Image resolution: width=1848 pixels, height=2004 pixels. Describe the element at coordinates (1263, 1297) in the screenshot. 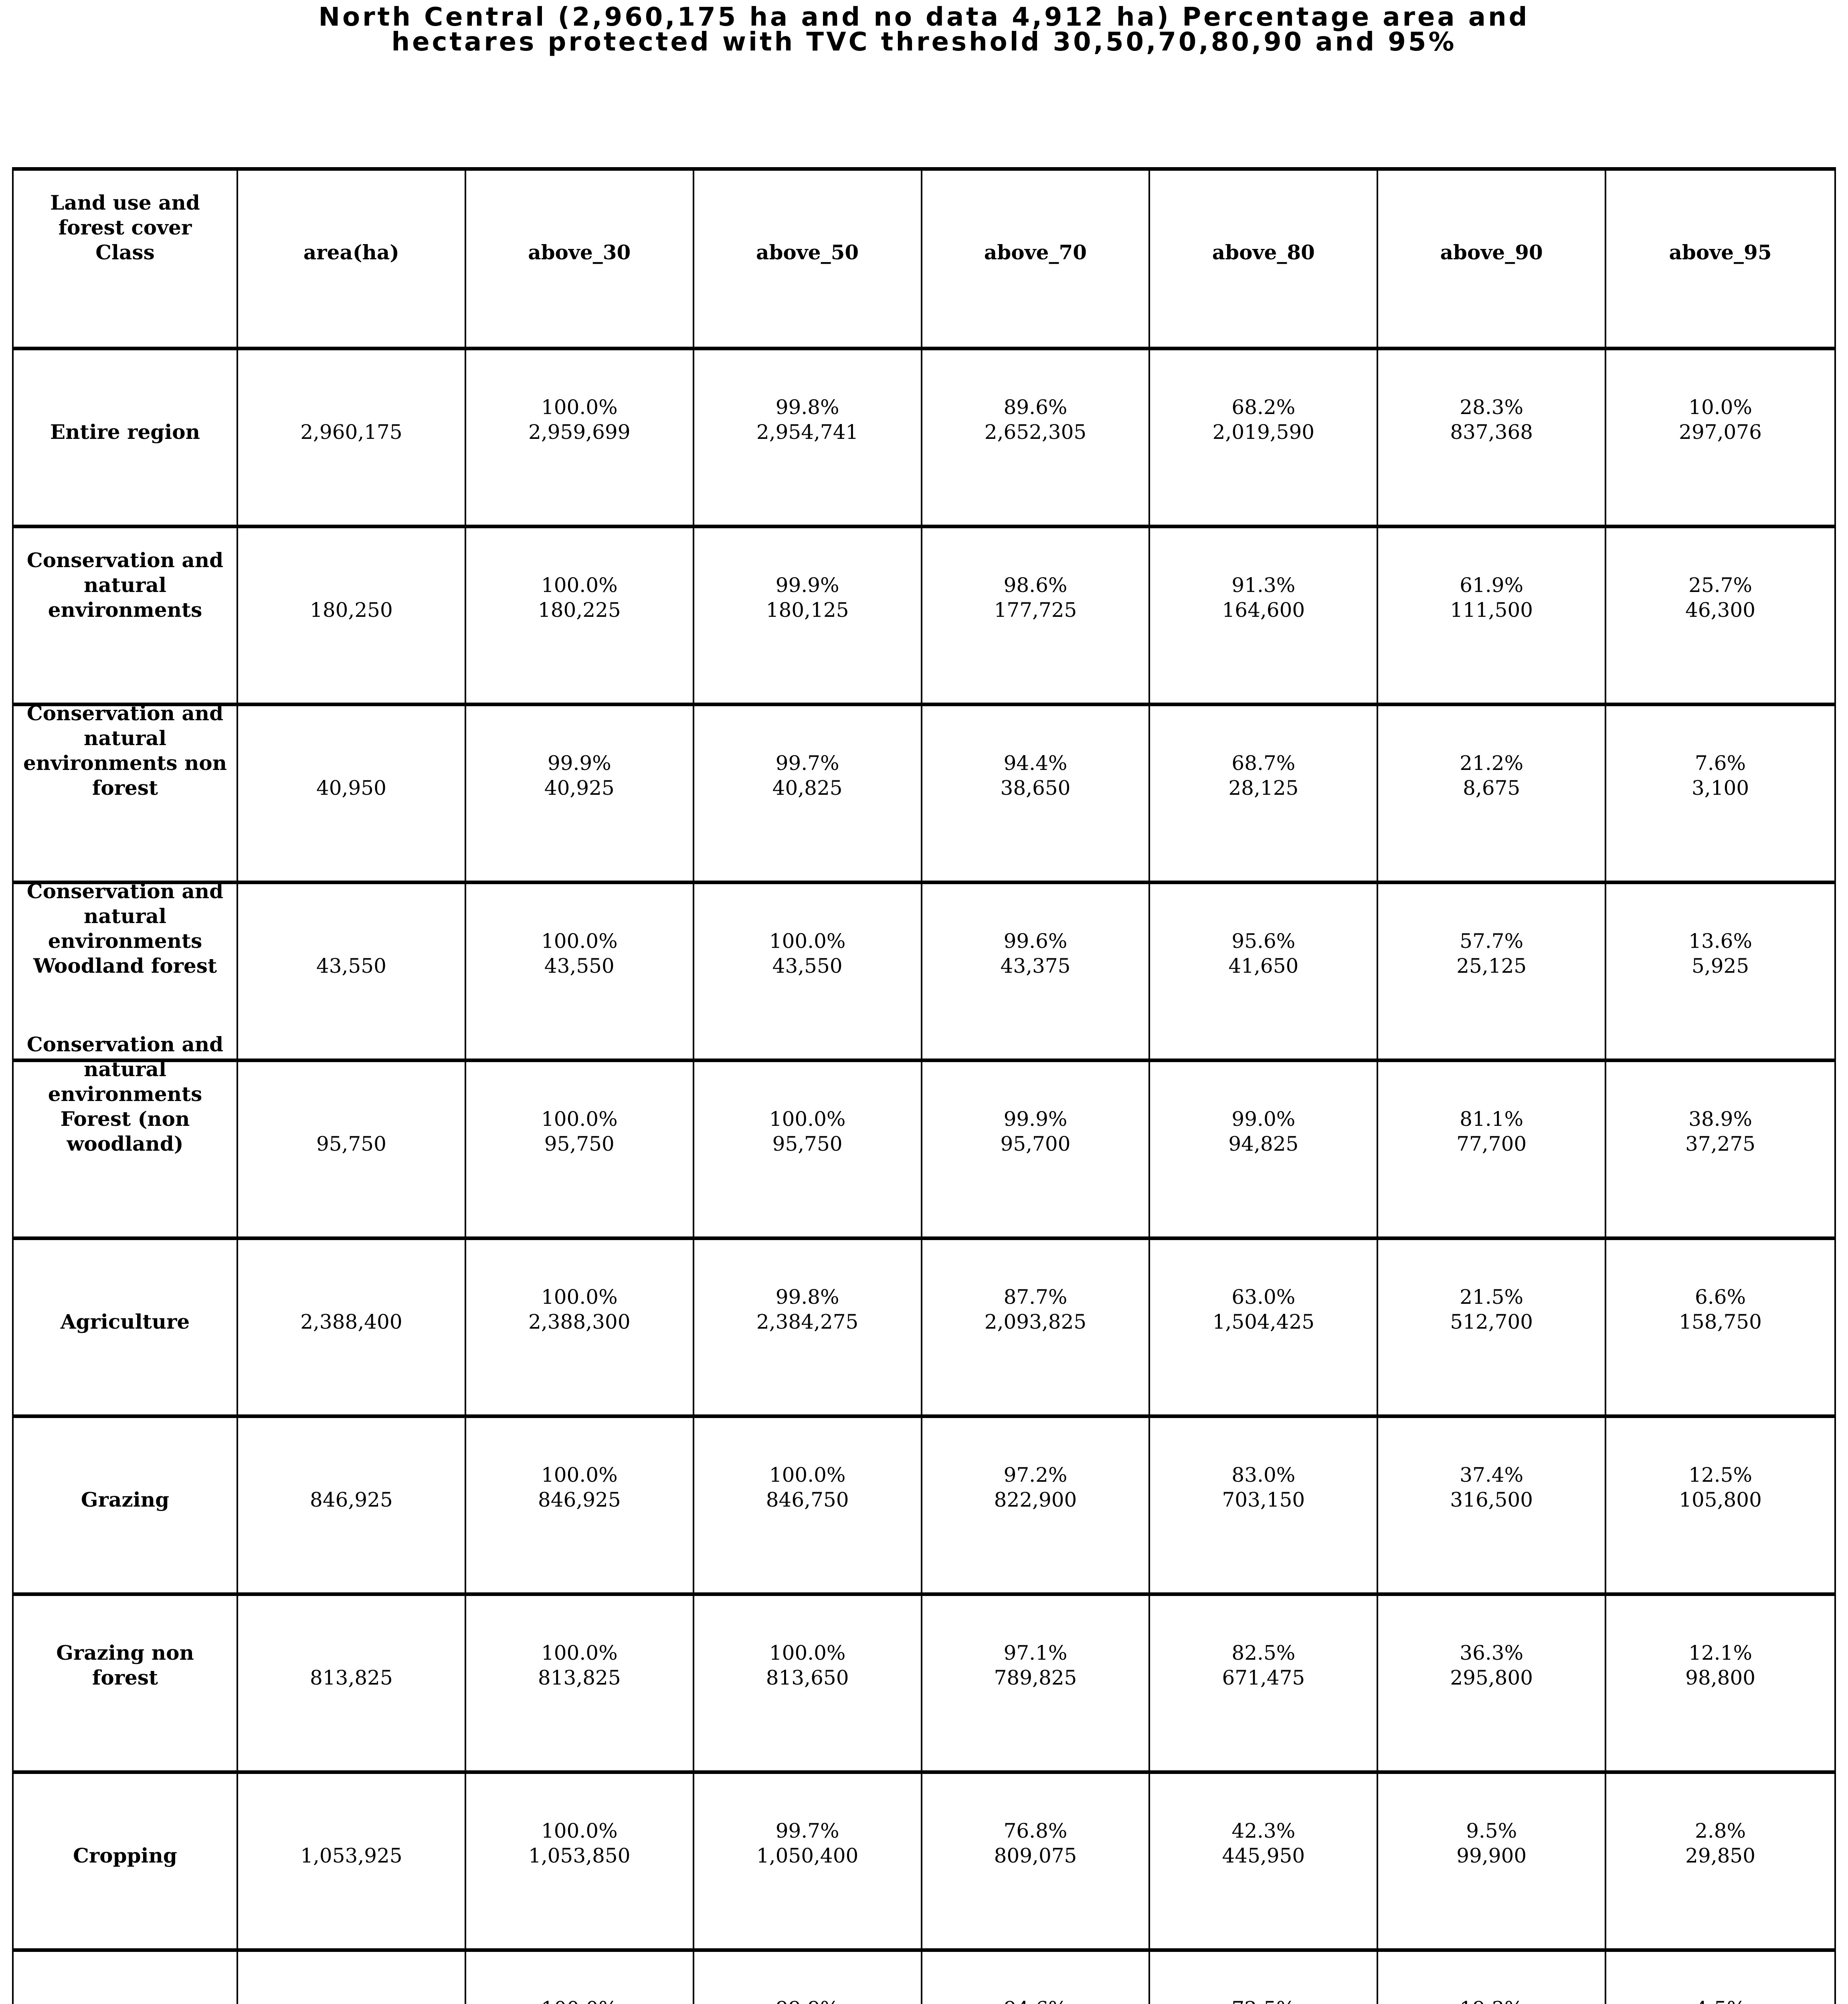

I see `percent-value: 63.0%` at that location.